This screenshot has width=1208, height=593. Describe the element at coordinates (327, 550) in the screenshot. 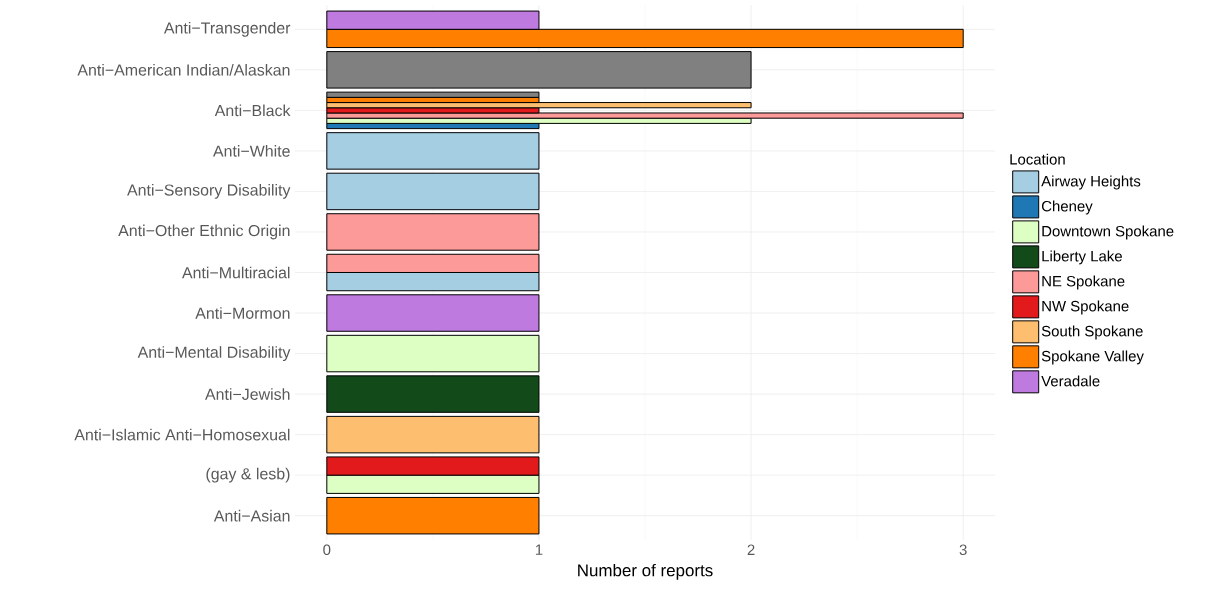

I see `x-tick-label: 0` at that location.